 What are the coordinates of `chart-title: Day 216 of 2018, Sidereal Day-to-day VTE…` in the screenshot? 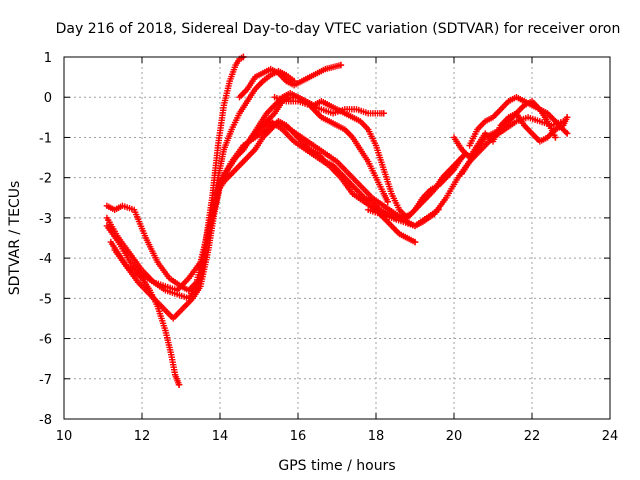 It's located at (338, 29).